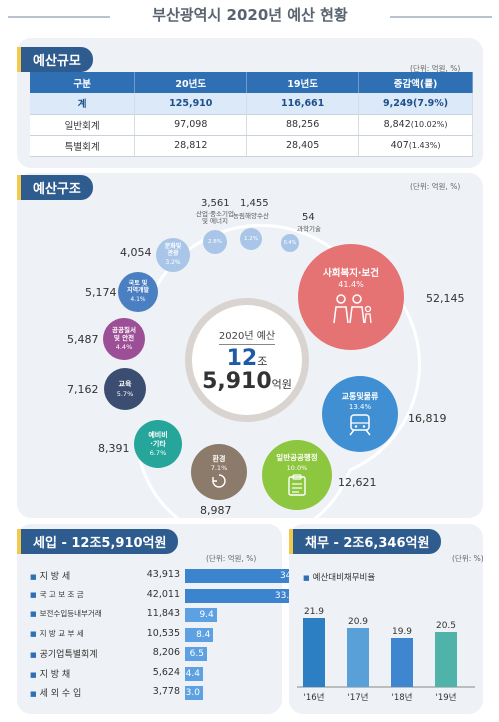 The height and width of the screenshot is (722, 499). Describe the element at coordinates (219, 468) in the screenshot. I see `category-percent: 7.1%` at that location.